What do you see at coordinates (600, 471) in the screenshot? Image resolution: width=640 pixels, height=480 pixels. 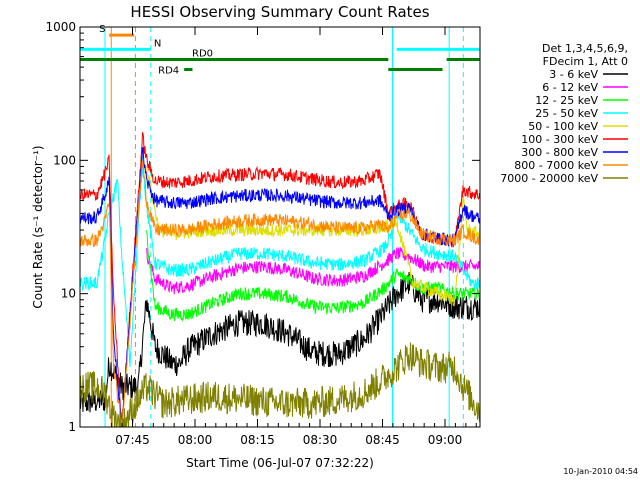 I see `plot-timestamp: 10-Jan-2010 04:54` at bounding box center [600, 471].